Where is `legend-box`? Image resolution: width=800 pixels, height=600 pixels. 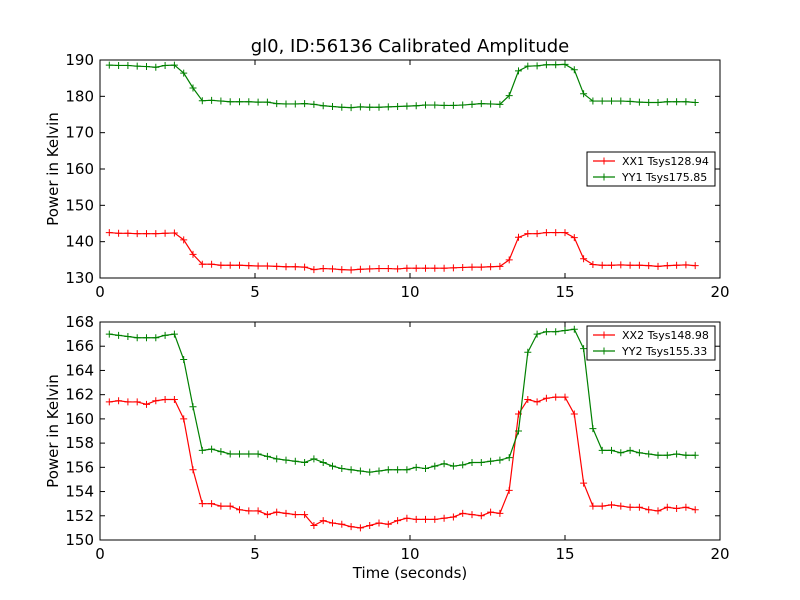 legend-box is located at coordinates (651, 169).